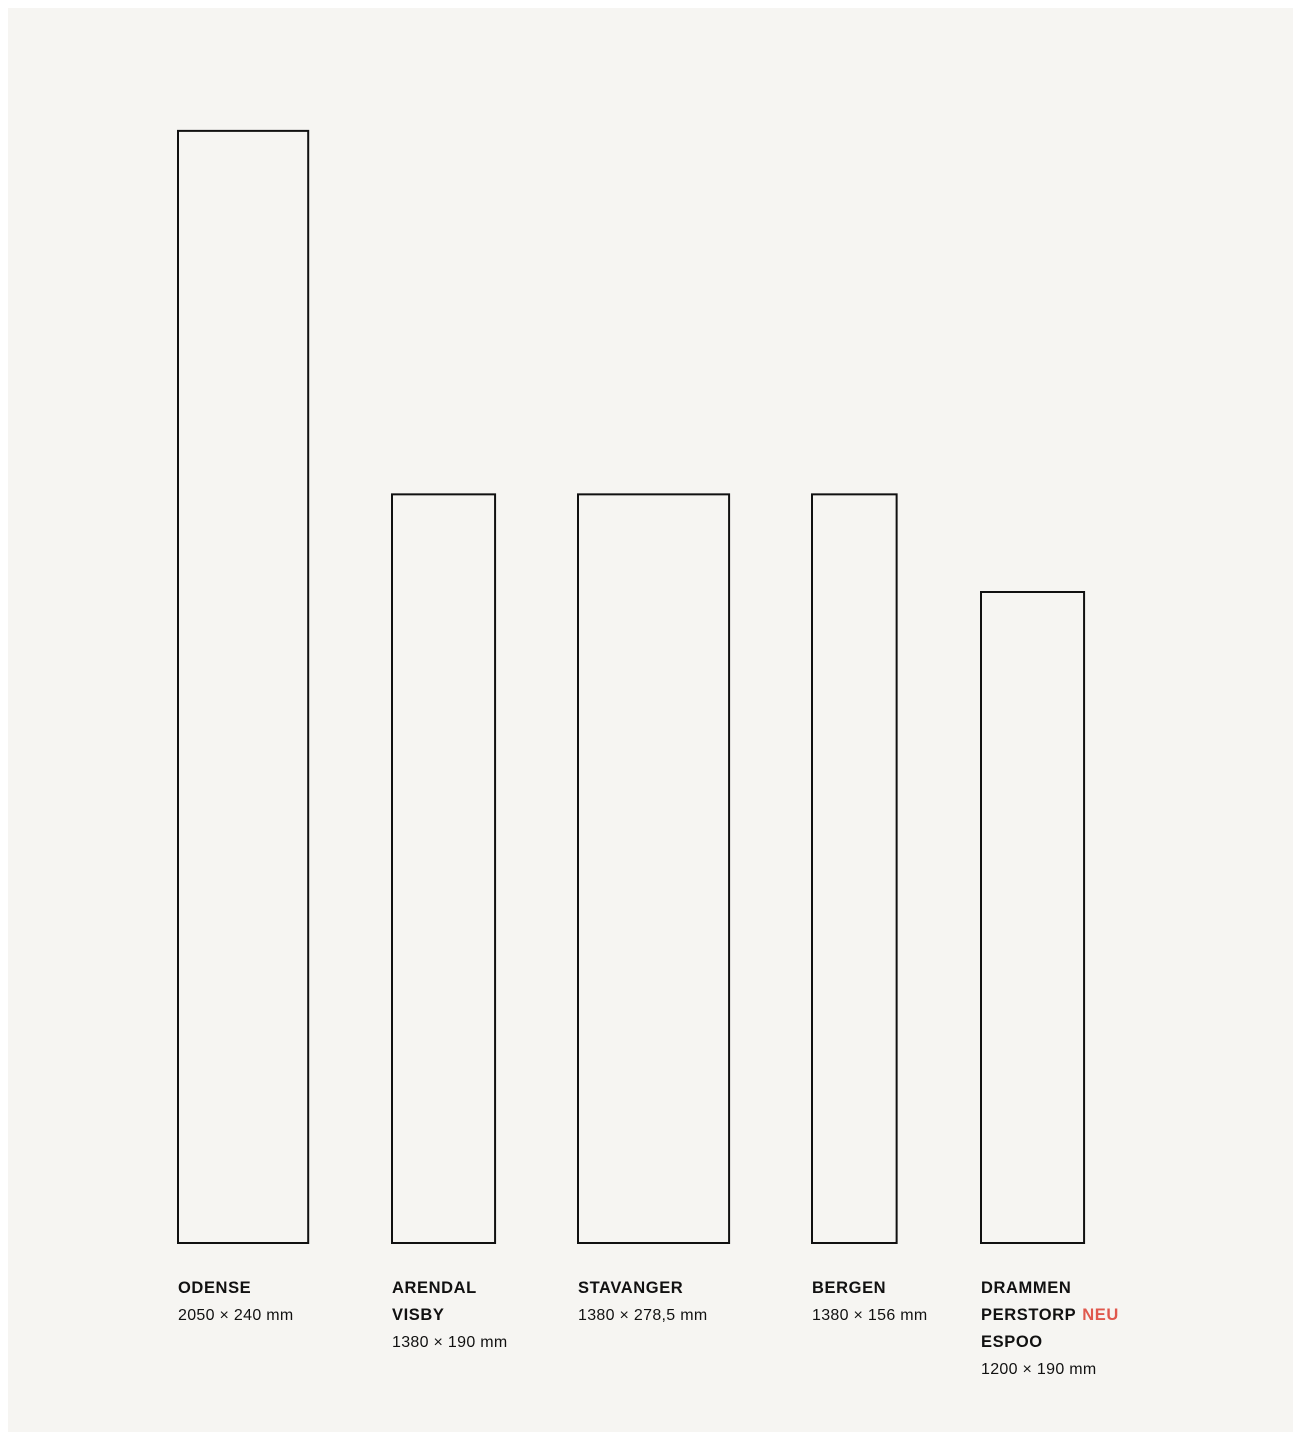  What do you see at coordinates (643, 1315) in the screenshot?
I see `plank-dimensions: 1380 × 278,5 mm` at bounding box center [643, 1315].